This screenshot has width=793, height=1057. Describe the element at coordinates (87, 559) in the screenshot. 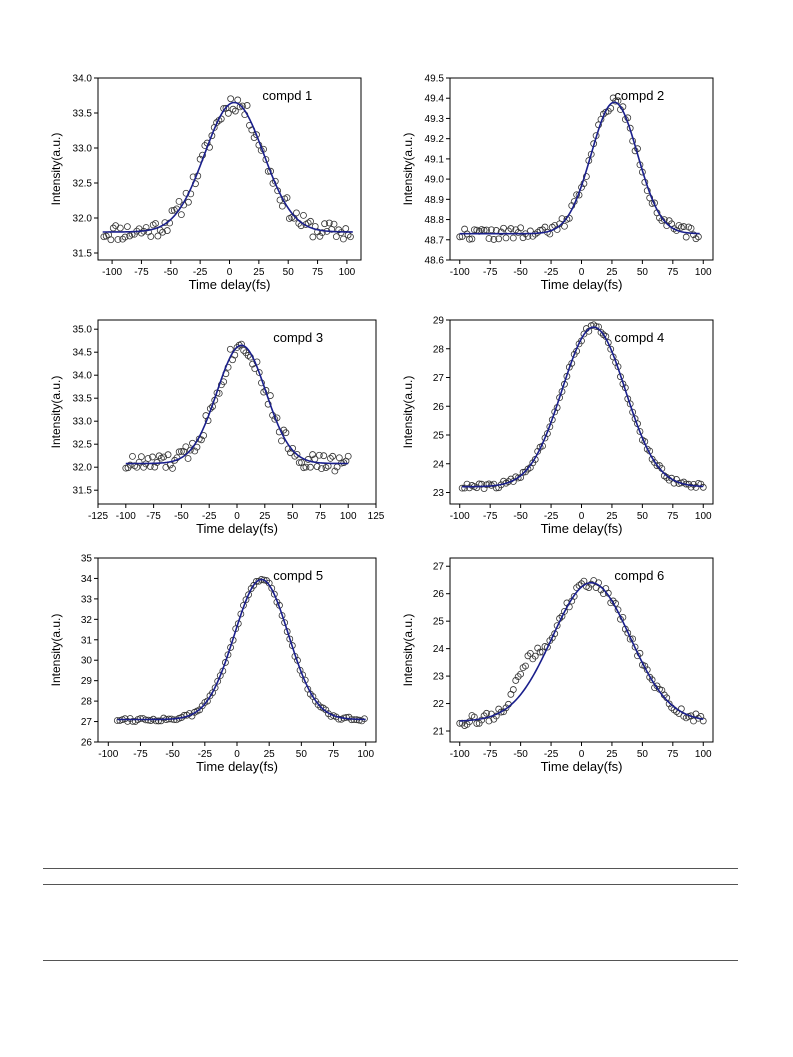

I see `y-tick-label: 35` at that location.